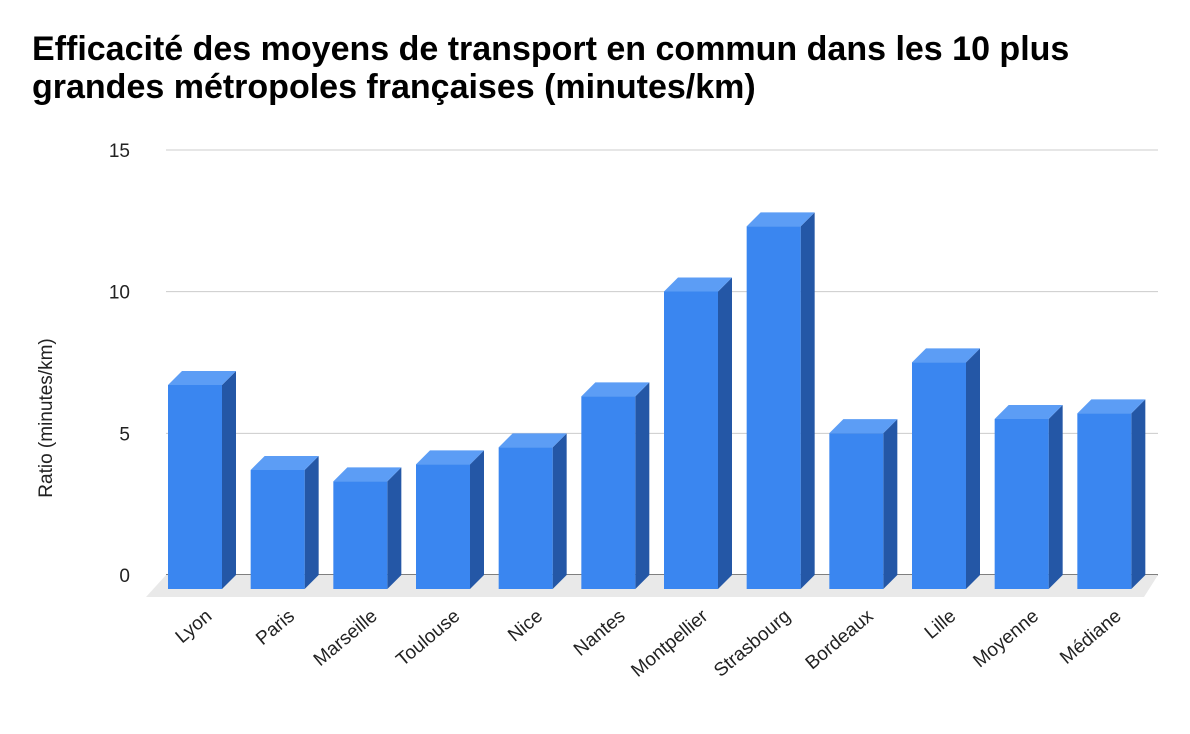  Describe the element at coordinates (119, 151) in the screenshot. I see `y-tick-label: 15` at that location.